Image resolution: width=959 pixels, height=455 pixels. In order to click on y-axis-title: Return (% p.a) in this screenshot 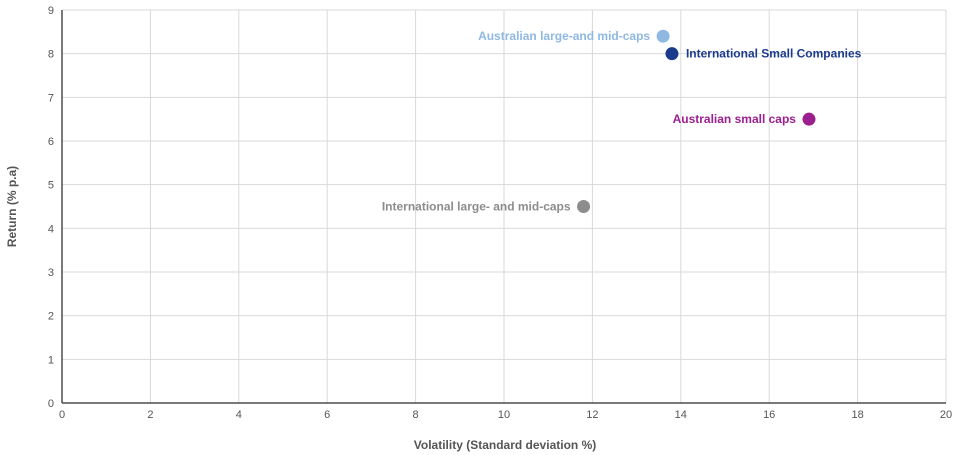, I will do `click(12, 206)`.